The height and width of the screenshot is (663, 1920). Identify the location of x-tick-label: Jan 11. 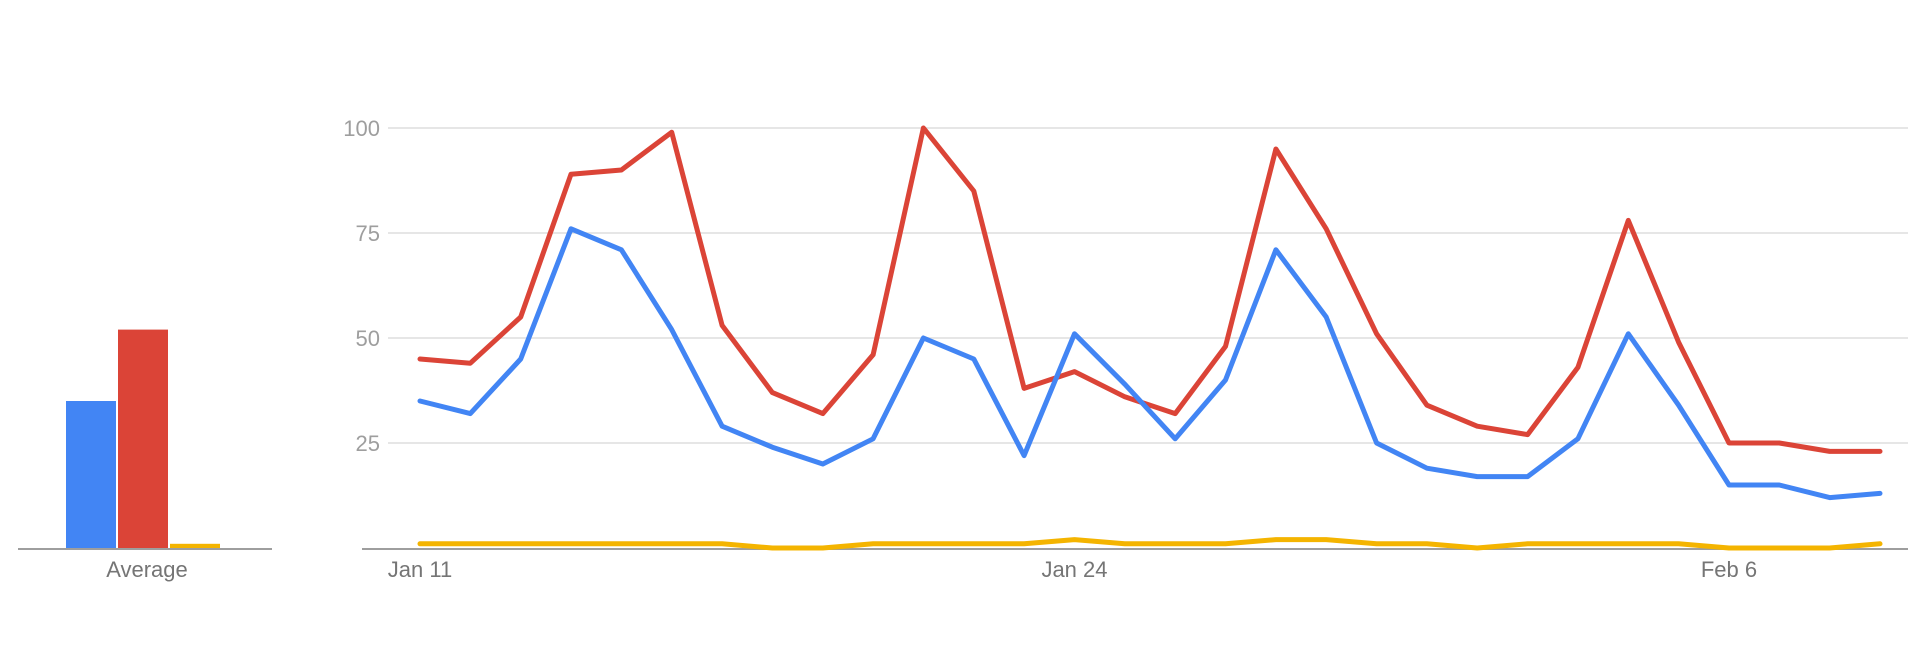
(420, 569).